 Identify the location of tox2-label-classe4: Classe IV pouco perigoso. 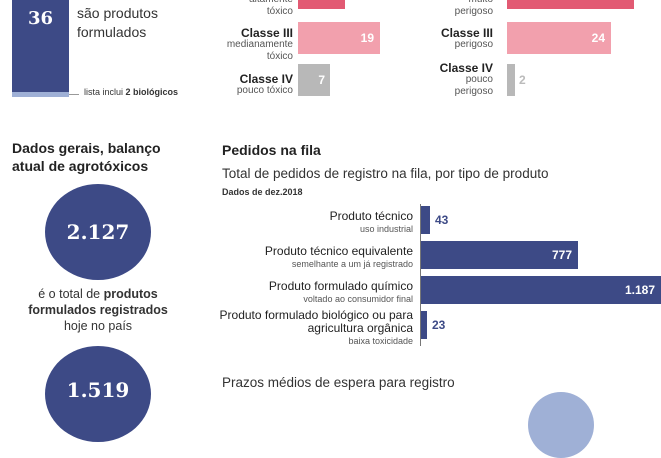
(445, 80).